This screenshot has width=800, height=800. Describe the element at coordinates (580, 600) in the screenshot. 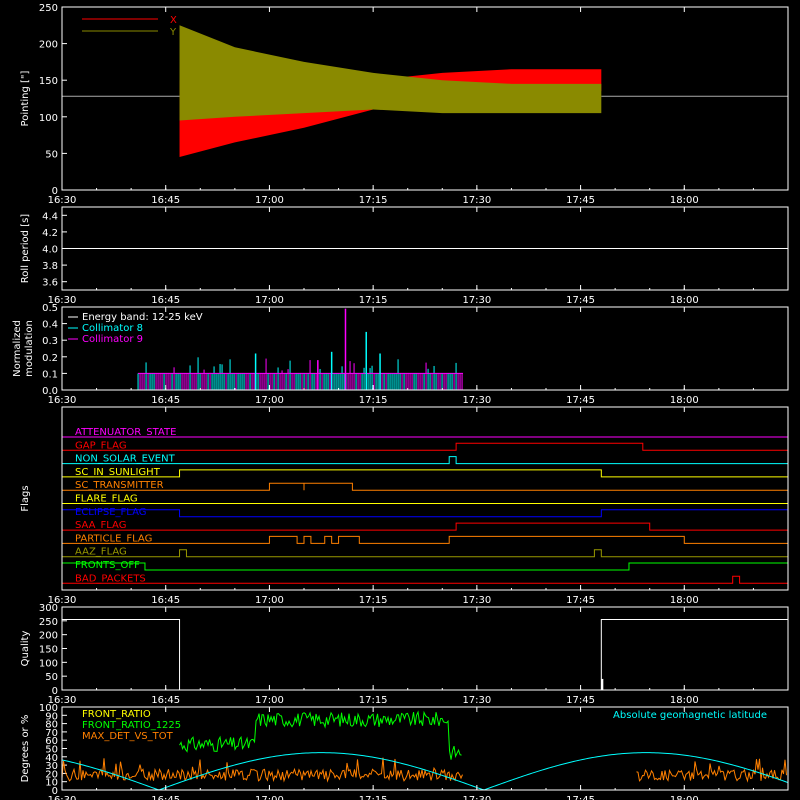

I see `flags-xtick-label: 17:45` at that location.